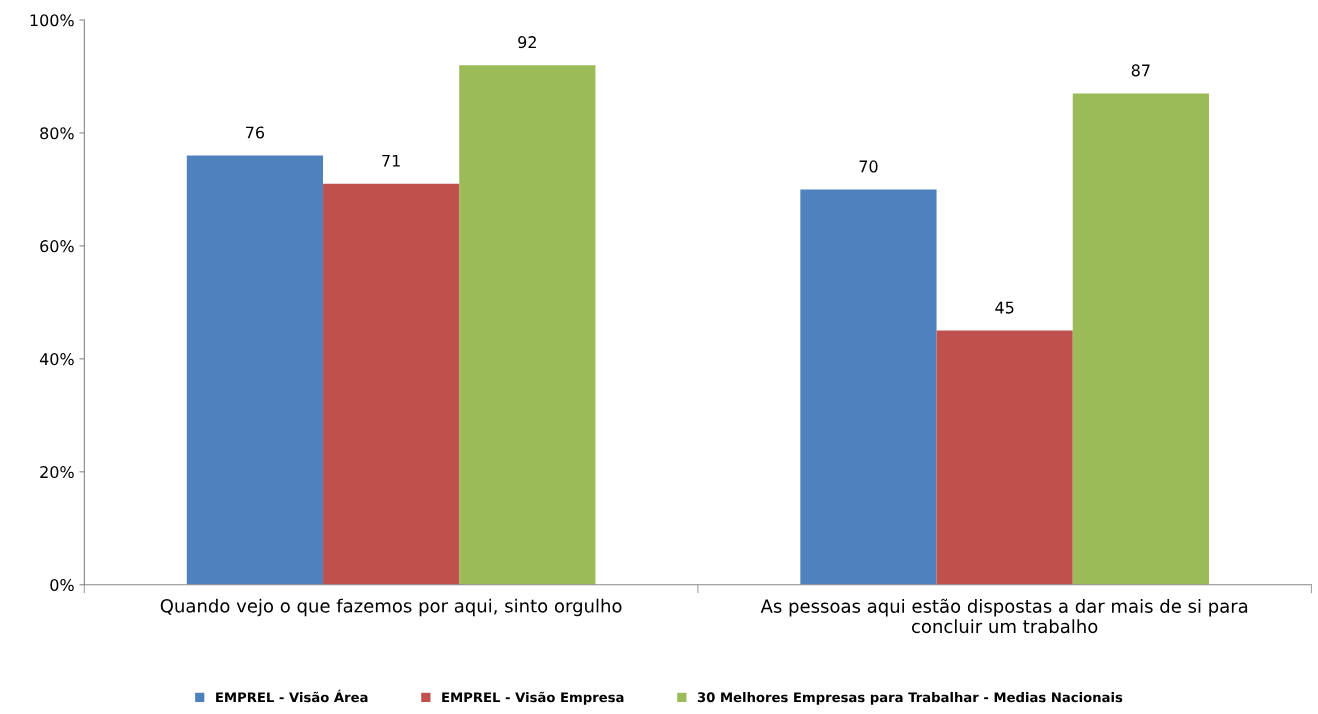  Describe the element at coordinates (1004, 616) in the screenshot. I see `x-tick-label: As pessoas aqui estão dispostas a dar mais de si para concluir um trabalho` at that location.